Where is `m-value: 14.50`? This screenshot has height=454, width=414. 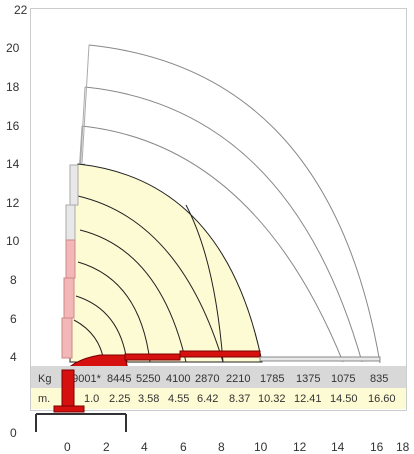
m-value: 14.50 is located at coordinates (344, 399).